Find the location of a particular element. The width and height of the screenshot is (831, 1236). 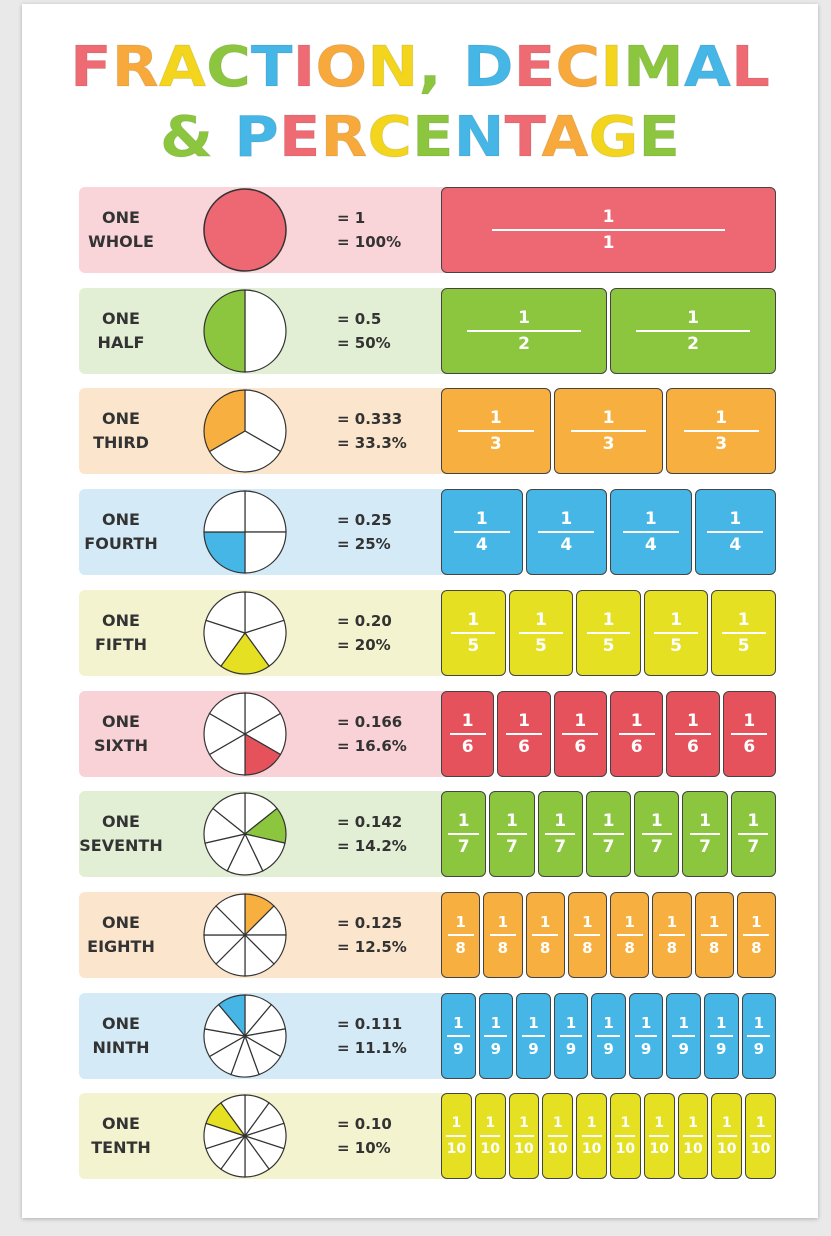

fraction-row: ONE FOURTH = 0.25 = 25% 1 4 1 4 1 4 1 4 is located at coordinates (437, 532).